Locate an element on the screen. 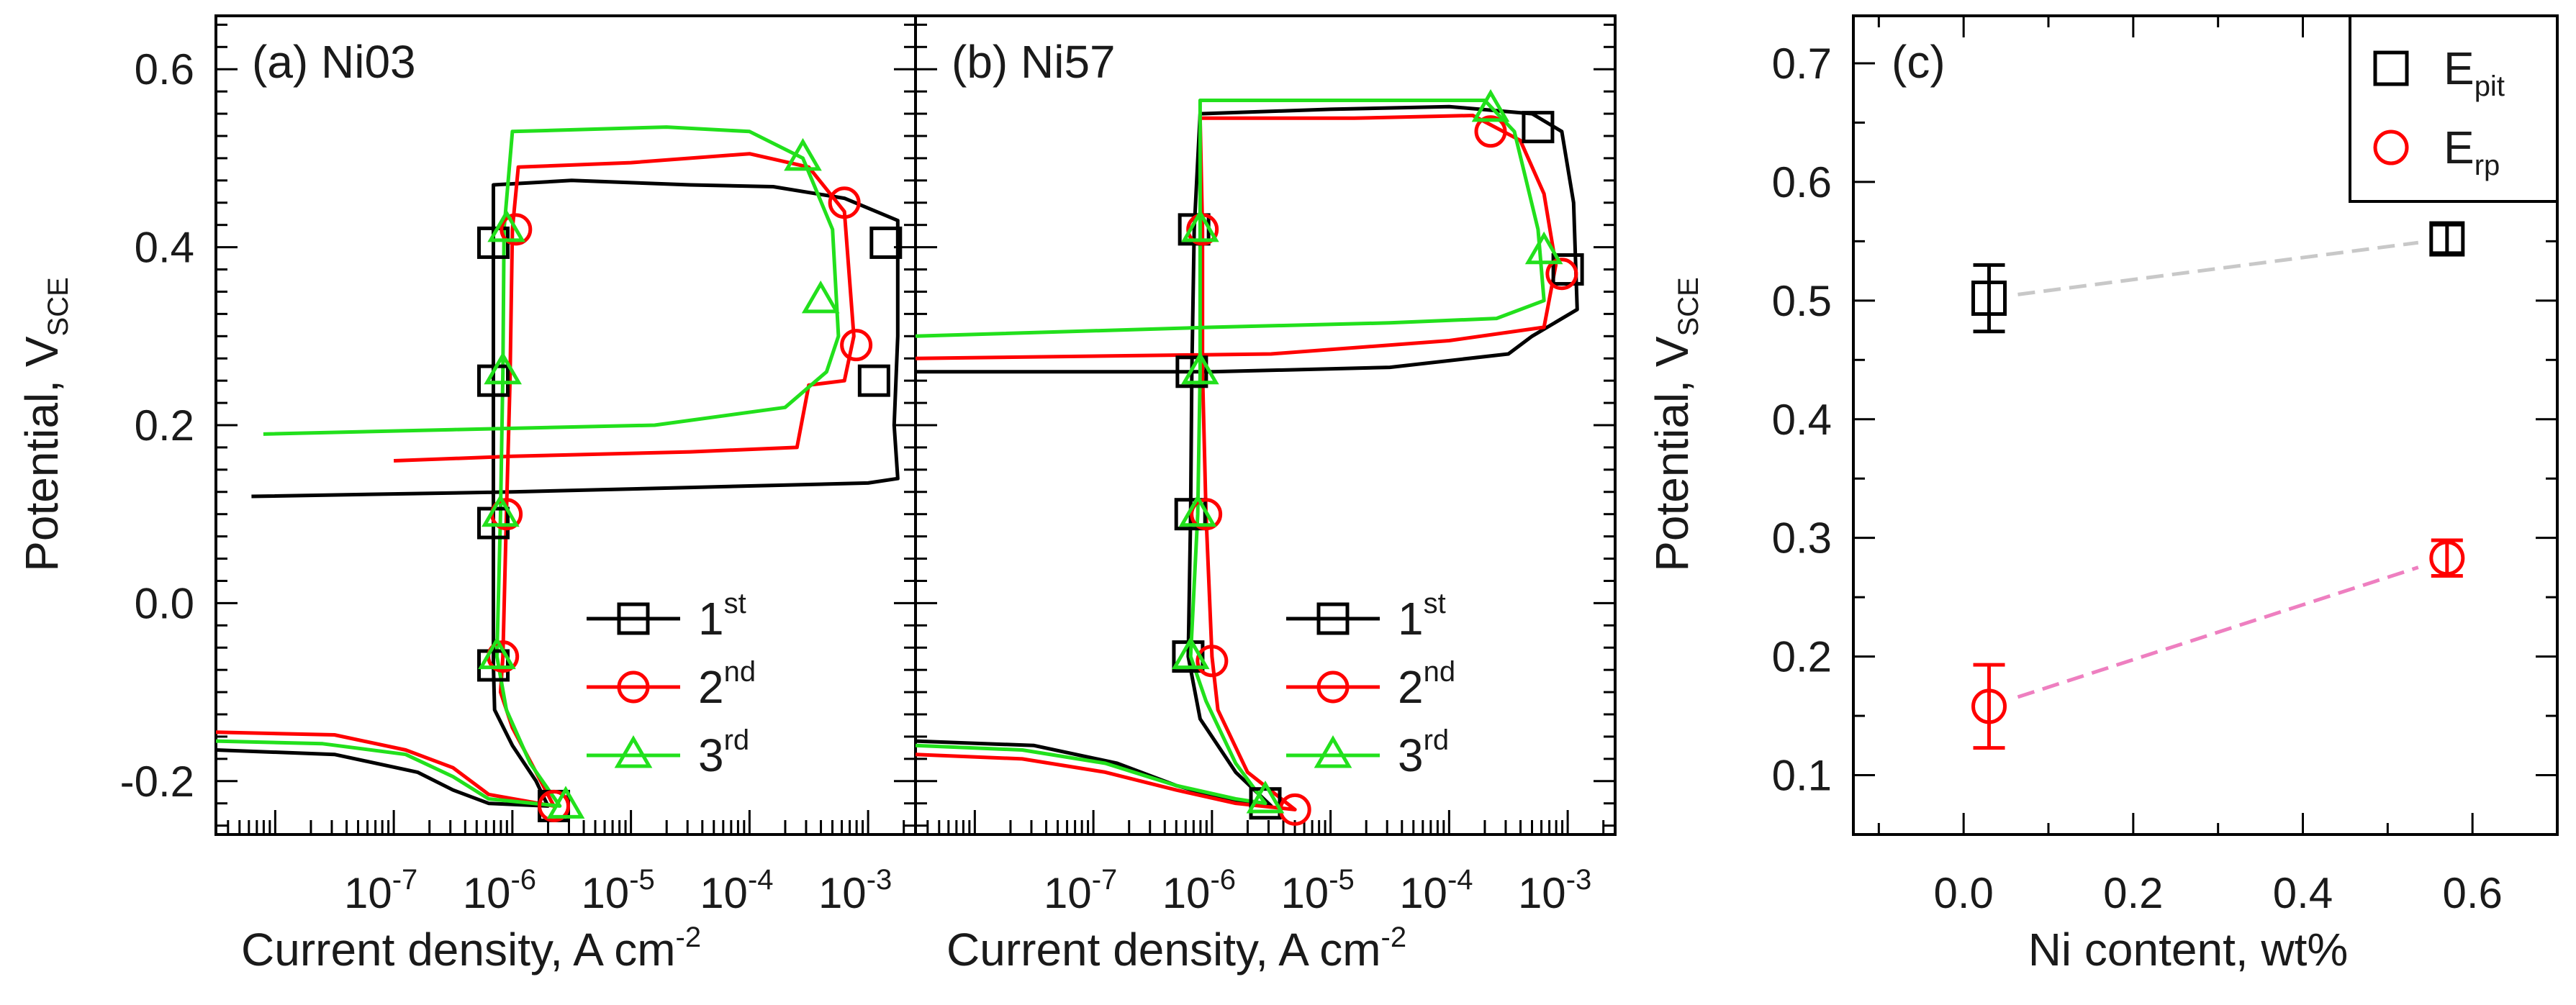  panel-c-title: (c) is located at coordinates (1919, 62).